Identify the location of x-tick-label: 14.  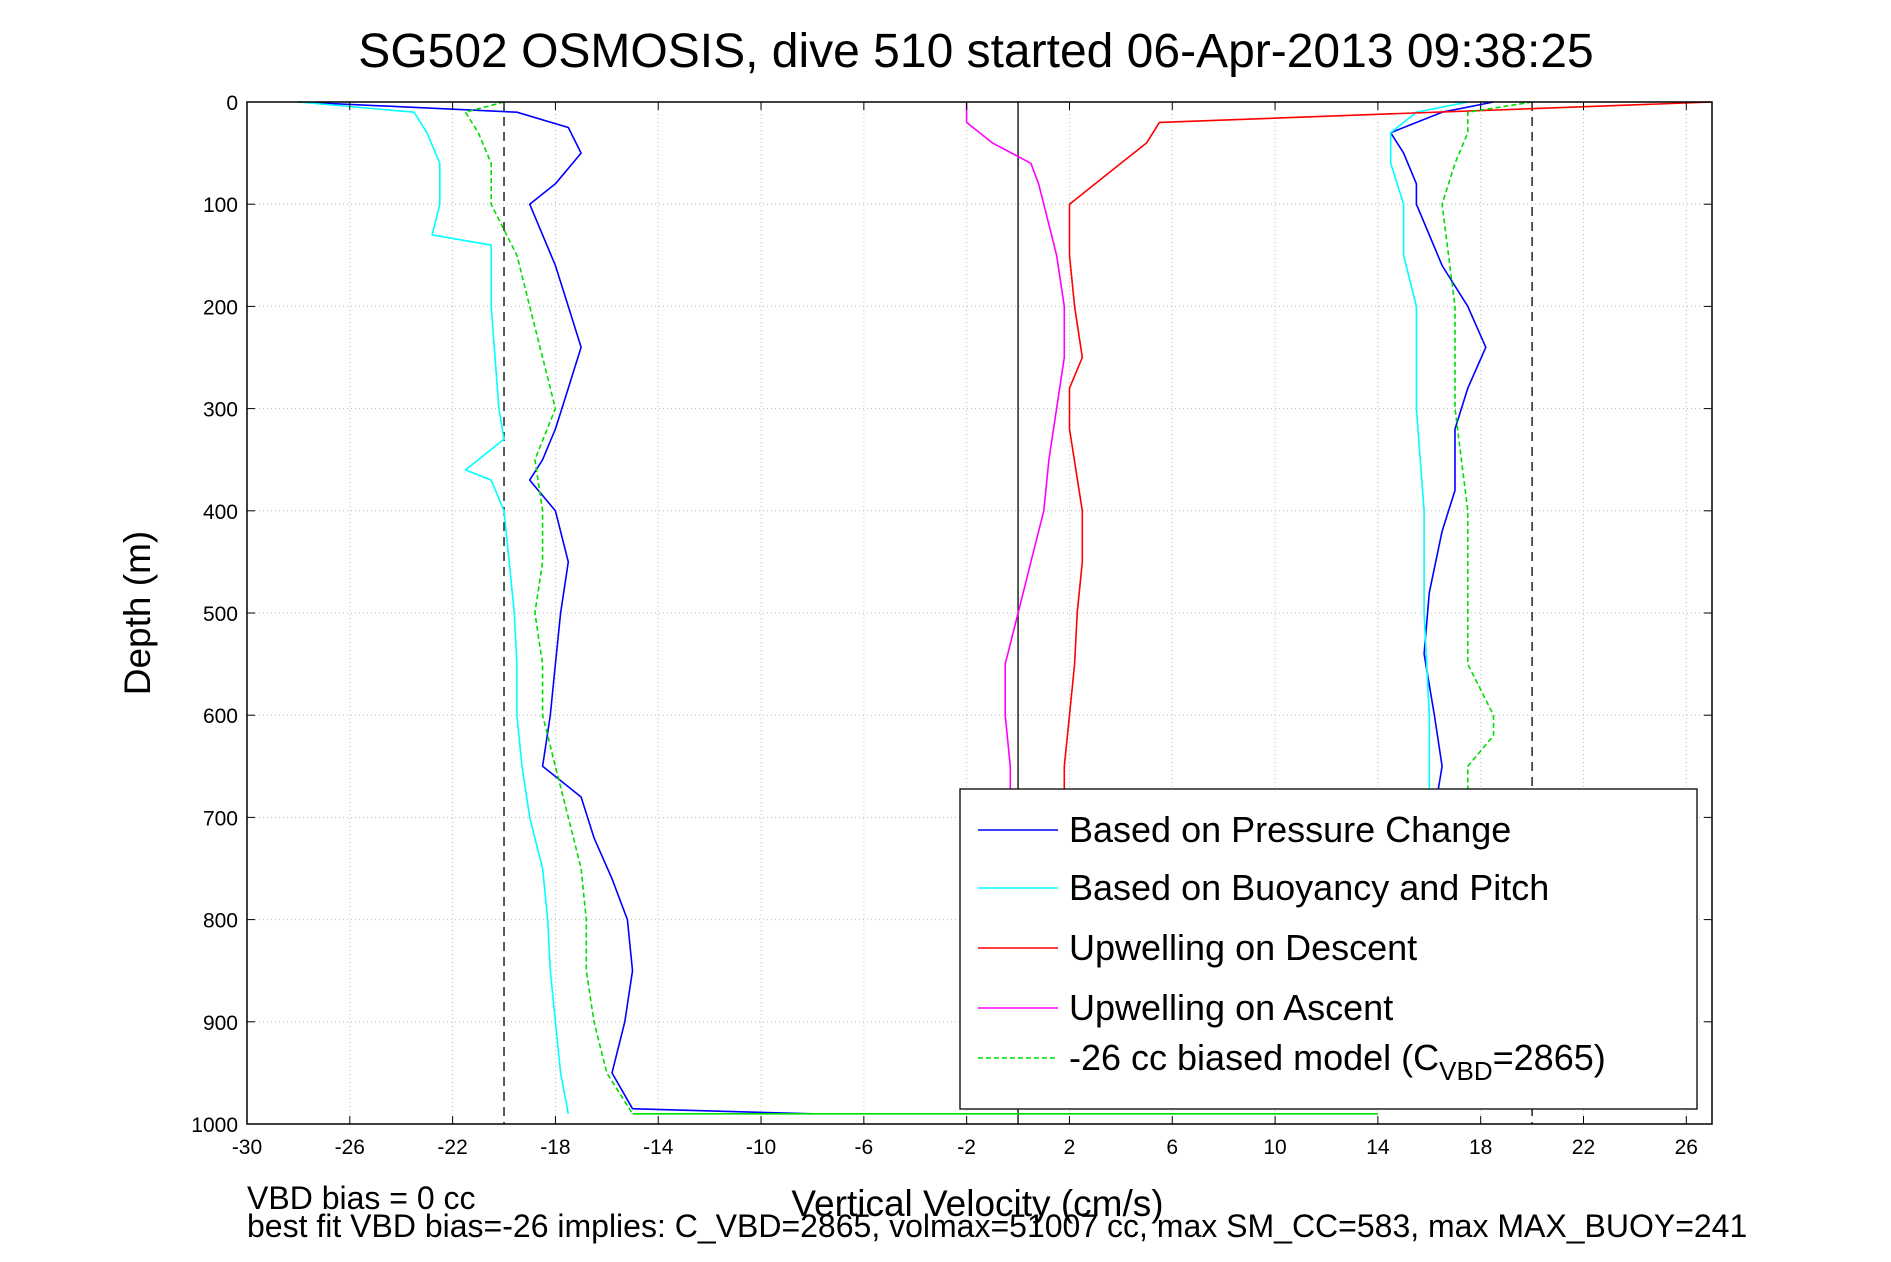
(1378, 1147).